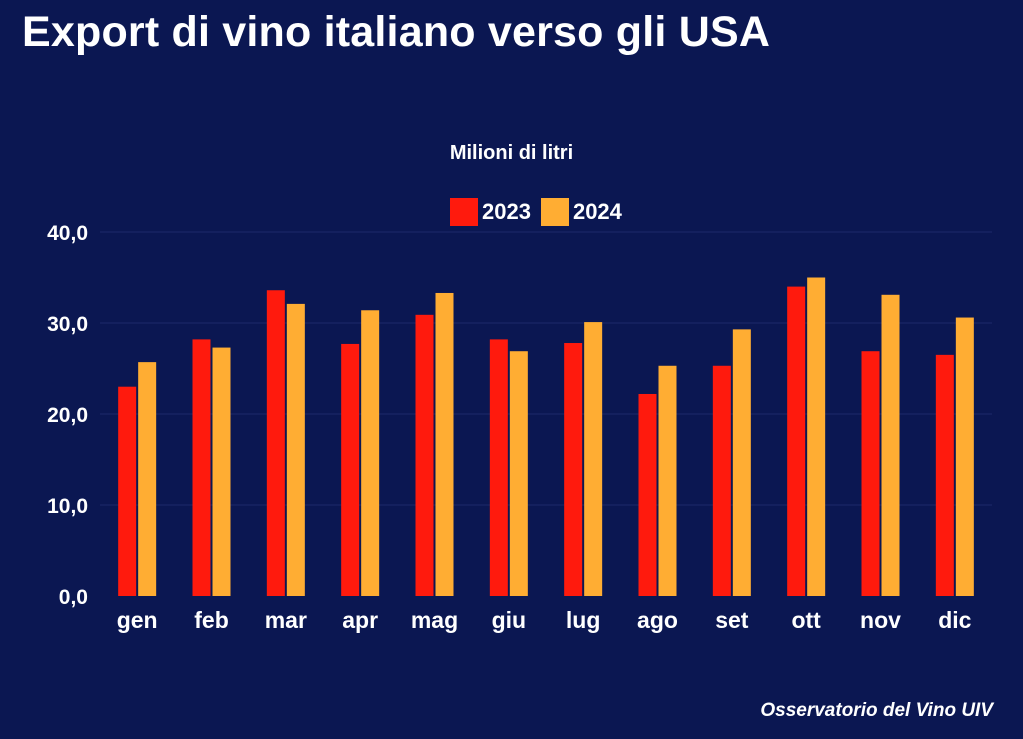 The width and height of the screenshot is (1023, 739). What do you see at coordinates (350, 469) in the screenshot?
I see `bar-2023-apr` at bounding box center [350, 469].